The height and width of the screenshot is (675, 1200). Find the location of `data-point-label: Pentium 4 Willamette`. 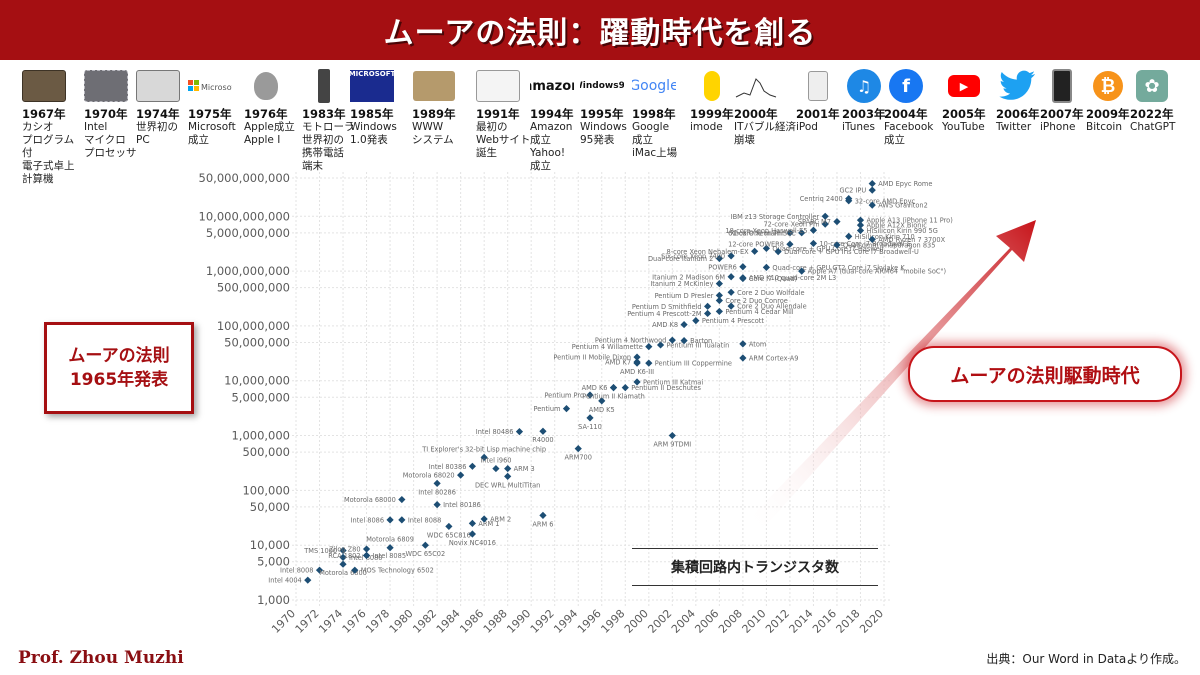

data-point-label: Pentium 4 Willamette is located at coordinates (607, 347).